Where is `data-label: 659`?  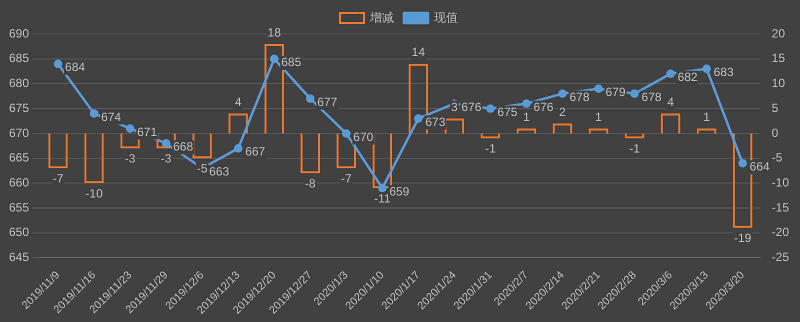 data-label: 659 is located at coordinates (399, 191).